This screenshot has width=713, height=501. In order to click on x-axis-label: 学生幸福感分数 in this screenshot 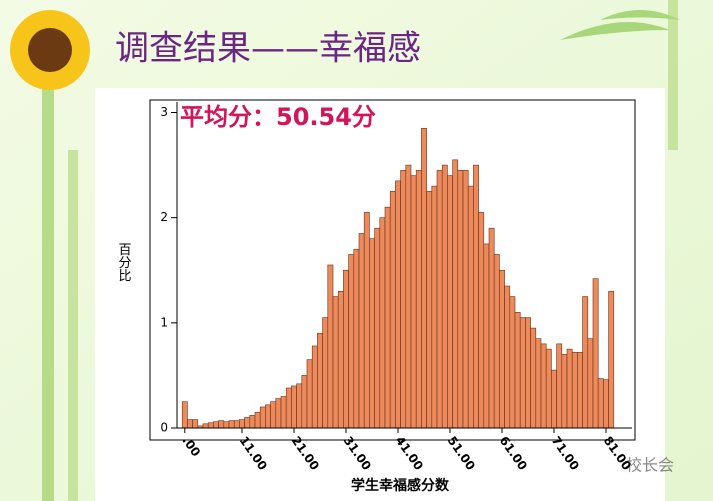, I will do `click(400, 485)`.